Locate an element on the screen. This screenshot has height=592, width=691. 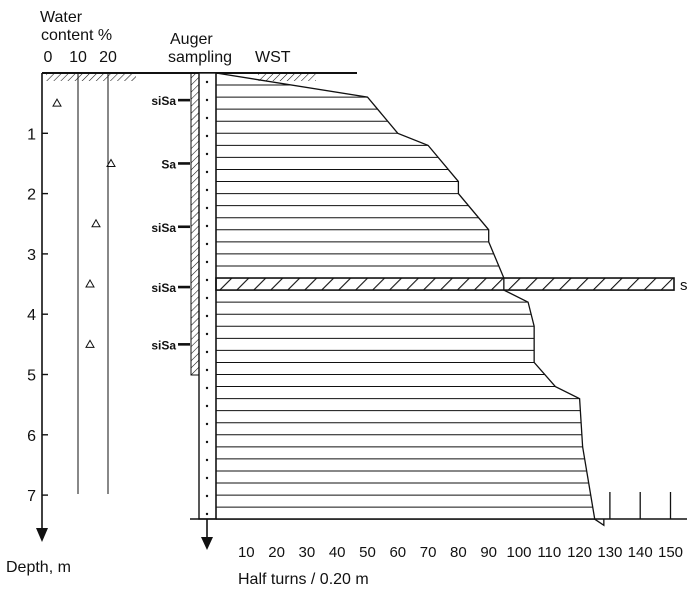
half-turns-tick-130: 130 is located at coordinates (609, 552).